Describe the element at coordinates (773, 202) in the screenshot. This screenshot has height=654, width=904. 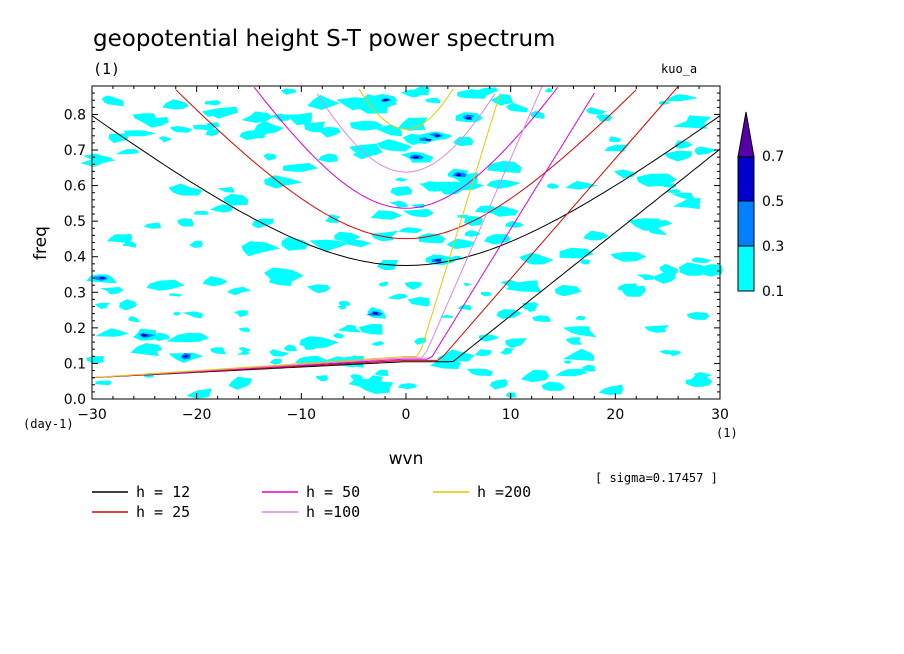
I see `colorbar-label: 0.5` at that location.